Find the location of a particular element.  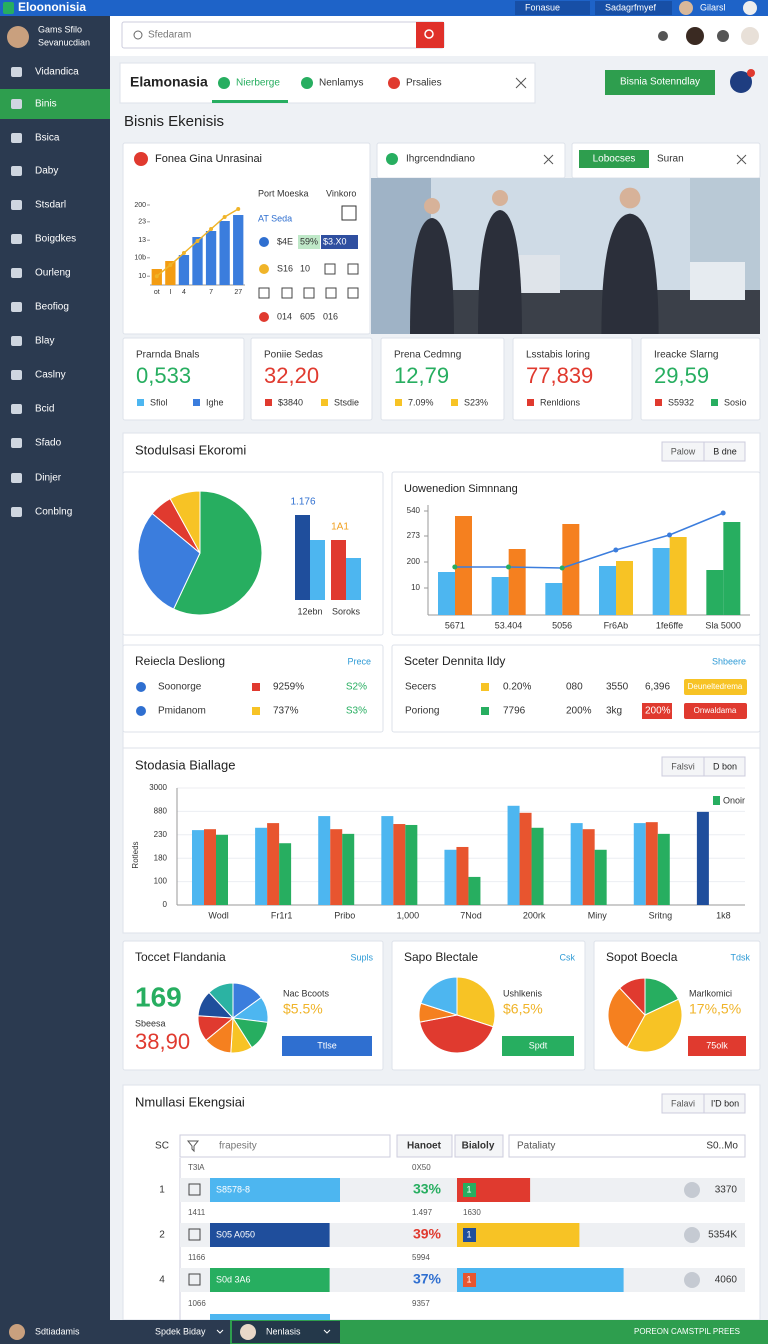

bar-tag is located at coordinates (469, 1190).